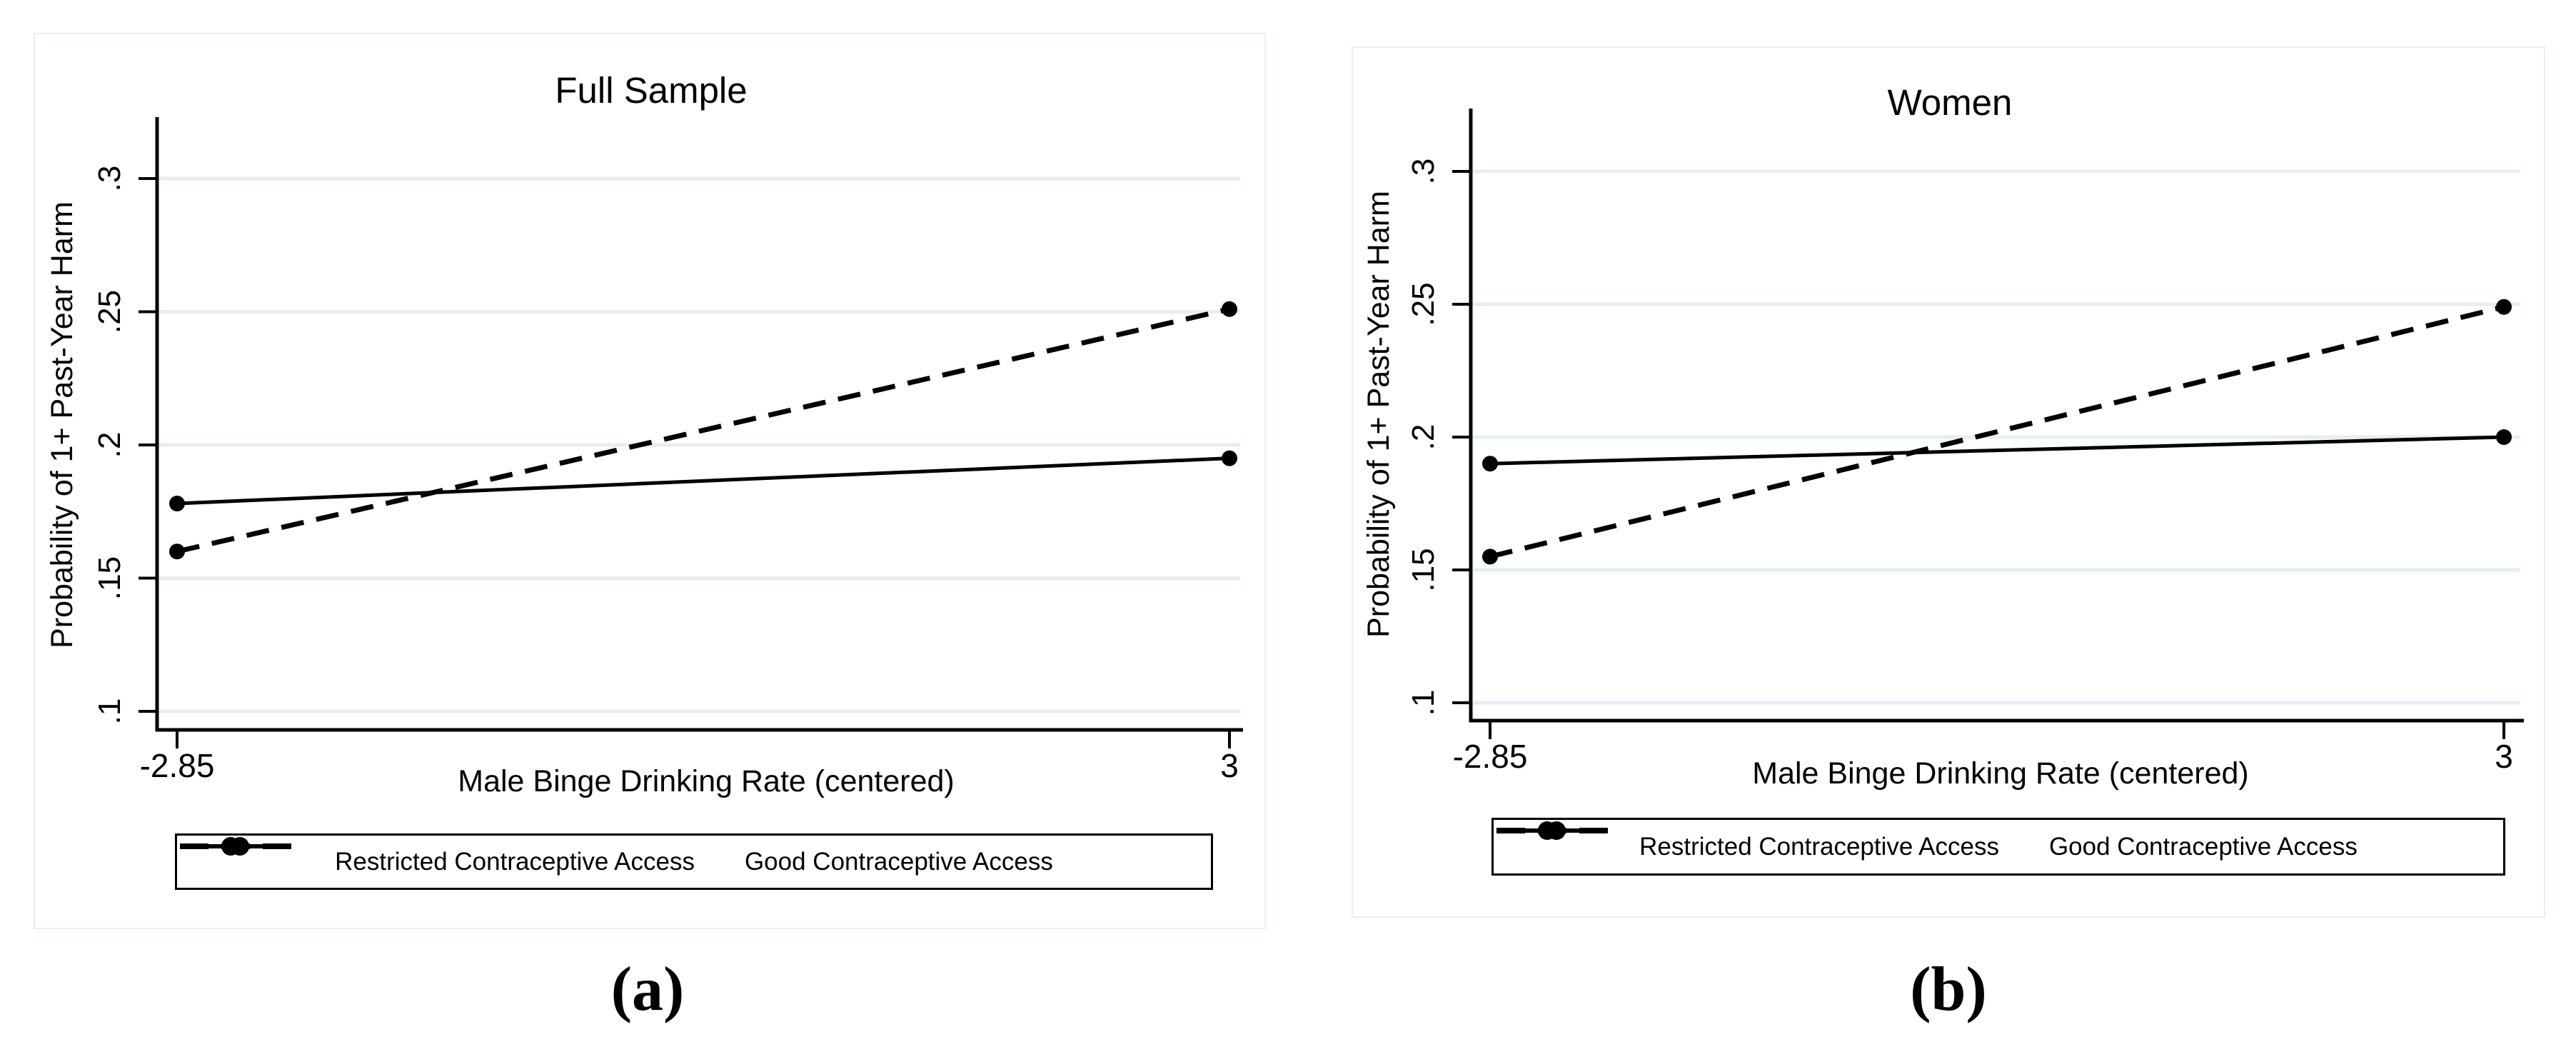 This screenshot has height=1042, width=2576. I want to click on subfigure-caption-b: (b), so click(1948, 989).